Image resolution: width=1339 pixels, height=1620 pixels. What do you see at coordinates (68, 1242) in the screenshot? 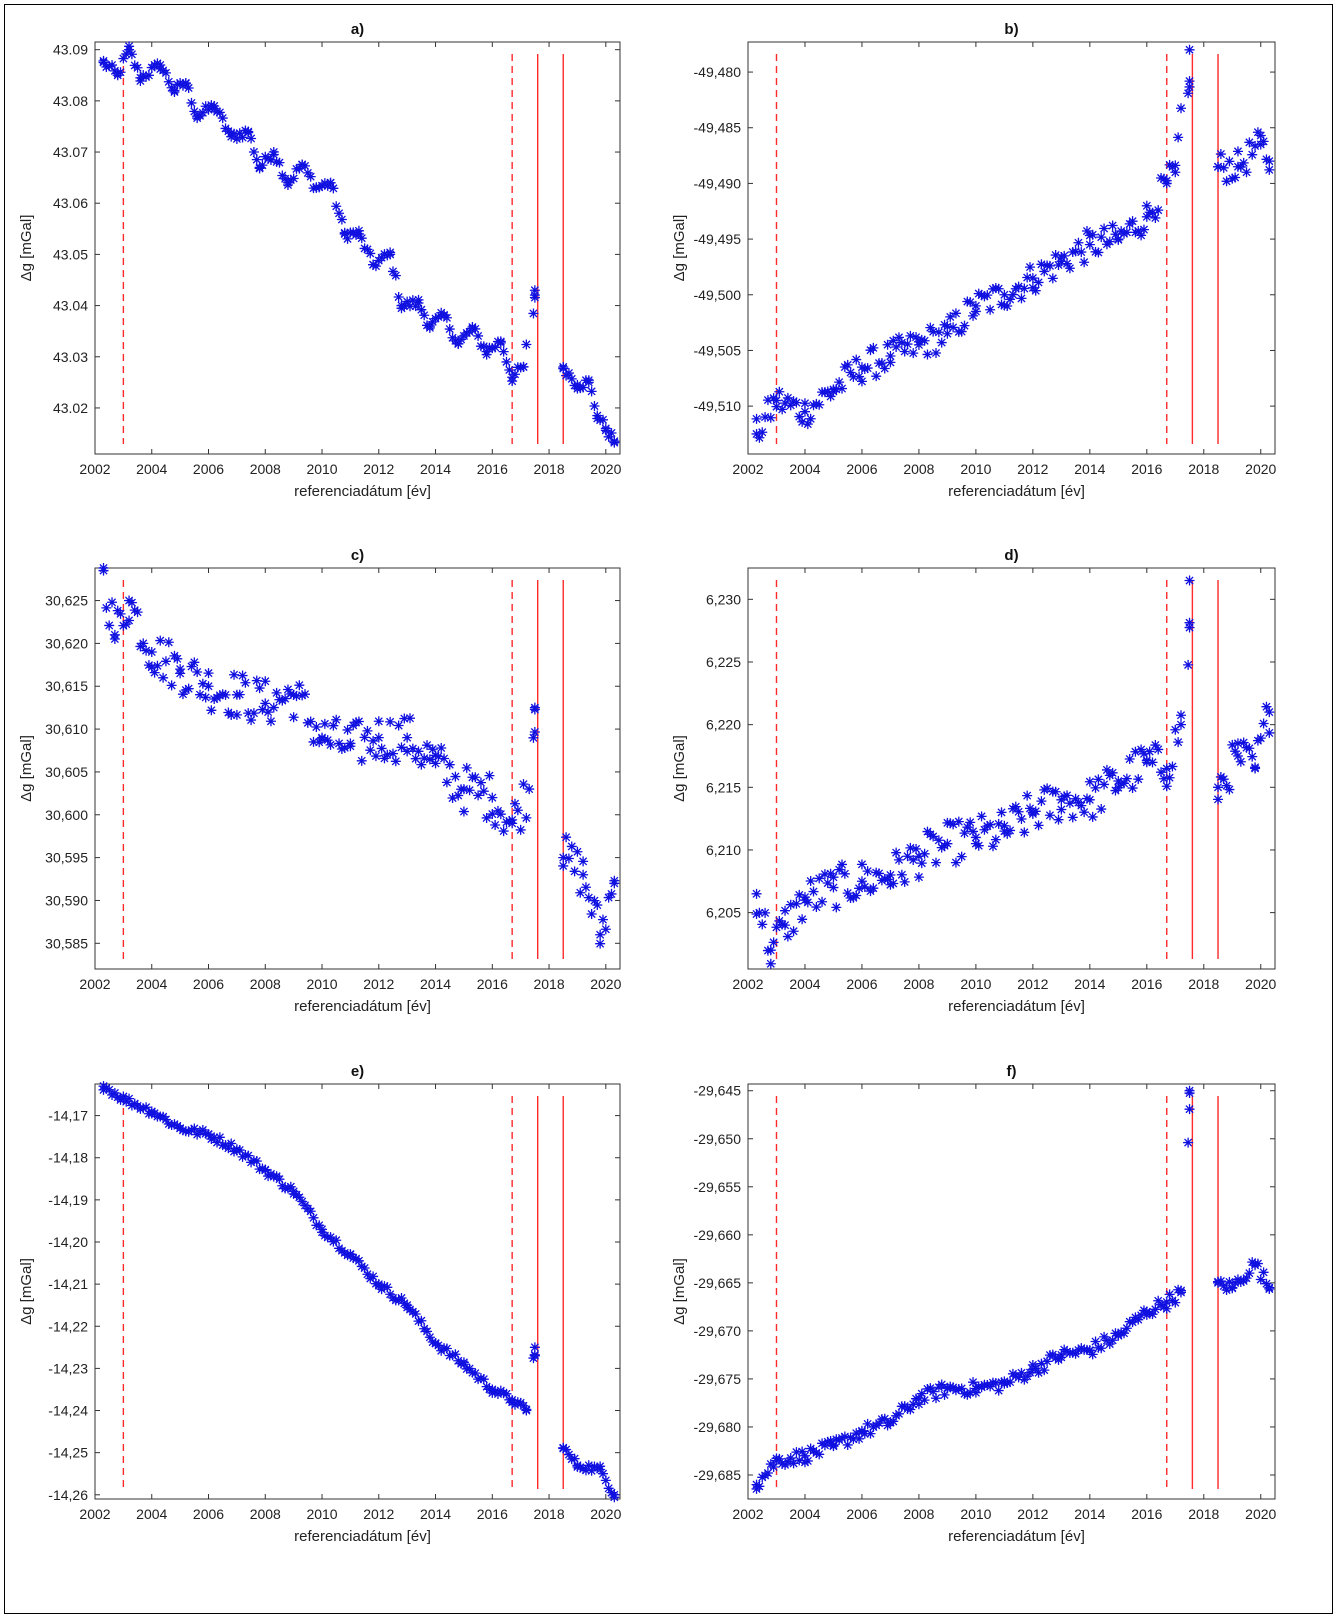
I see `y-tick-label: -14,20` at bounding box center [68, 1242].